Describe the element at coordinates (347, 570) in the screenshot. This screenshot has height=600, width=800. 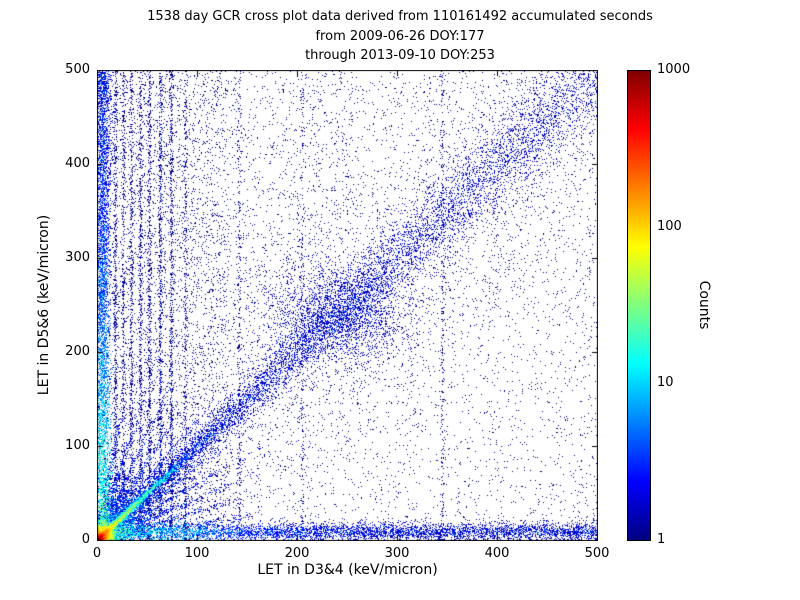
I see `x-axis-label: LET in D3&4 (keV/micron)` at that location.